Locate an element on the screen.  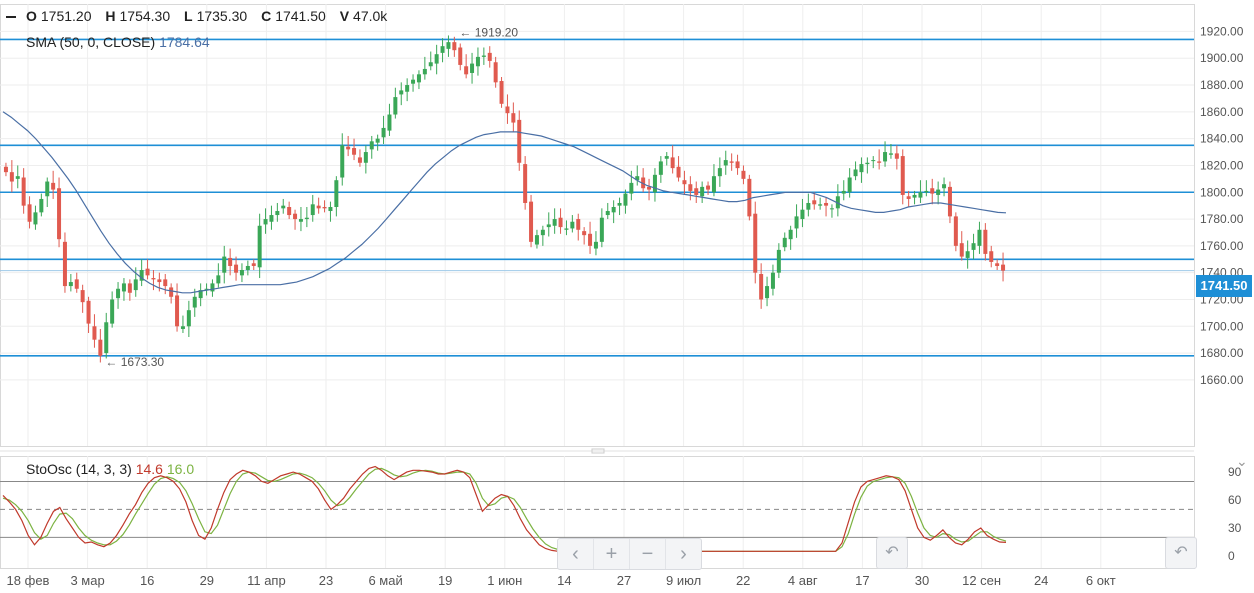
menu-dash-icon is located at coordinates (11, 17).